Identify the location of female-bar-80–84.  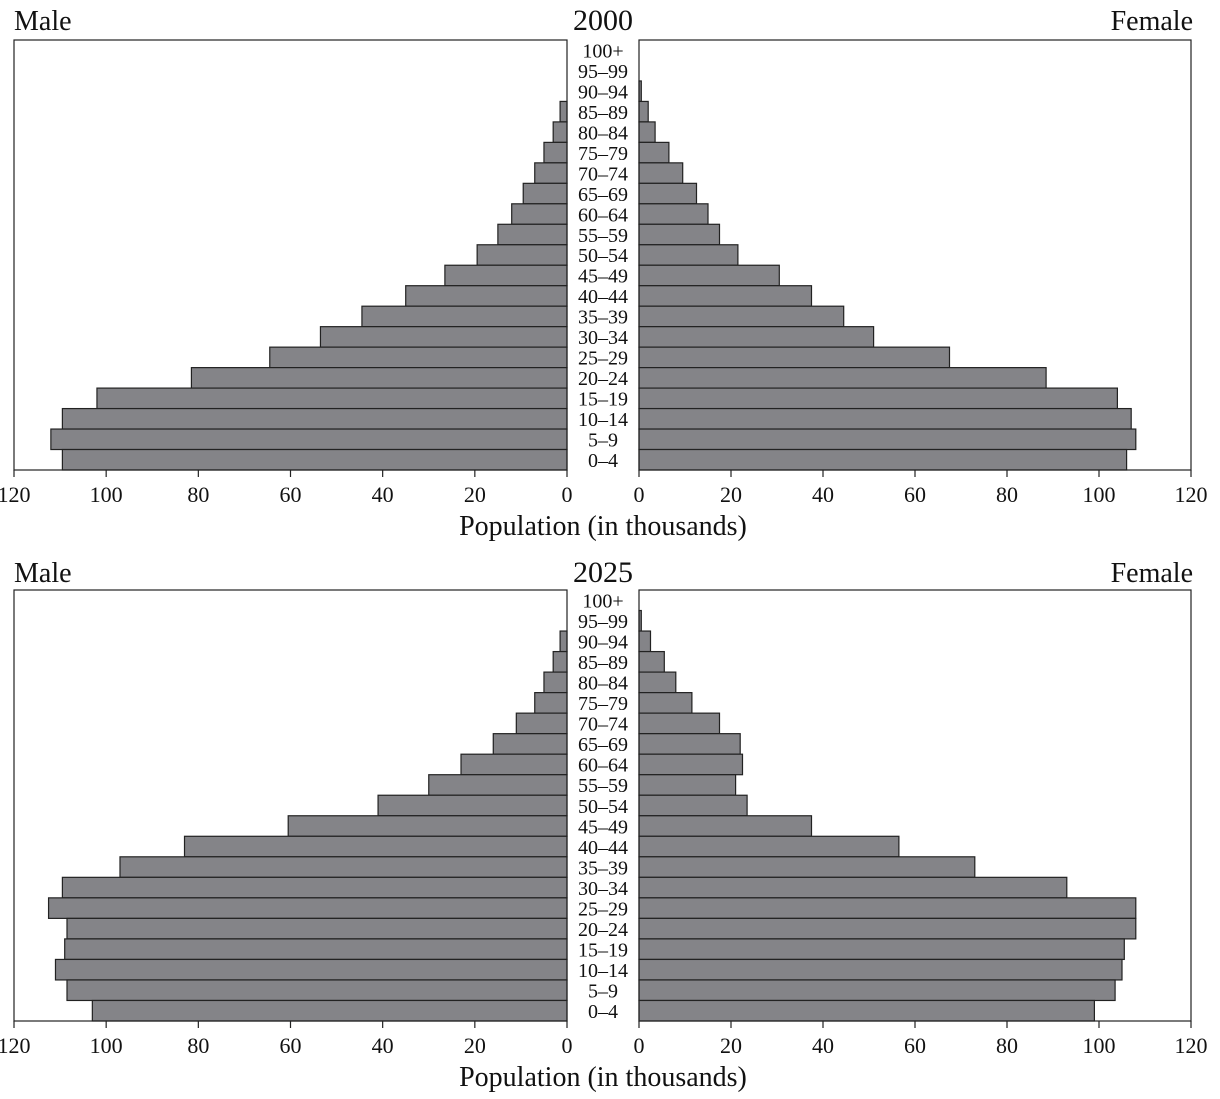
(647, 132).